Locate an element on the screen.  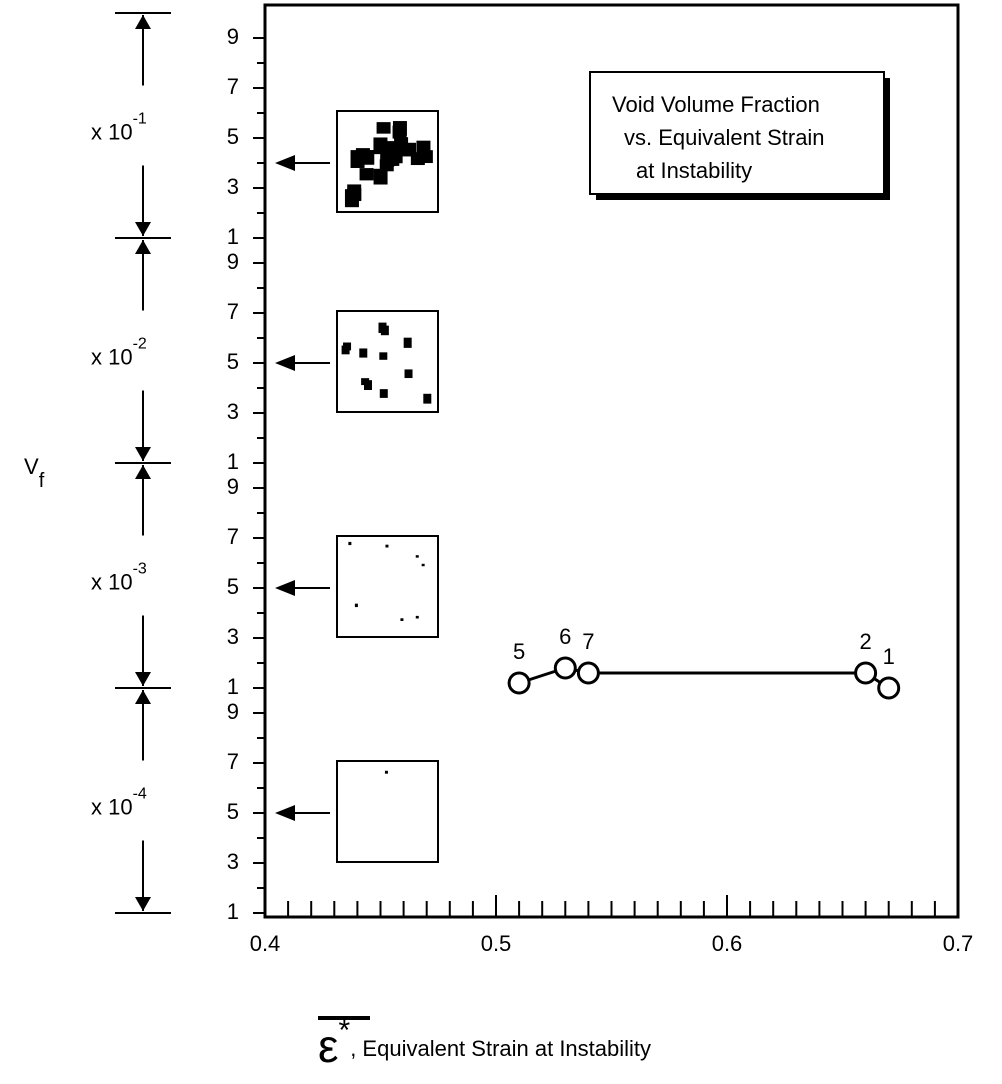
point-label: 7 is located at coordinates (588, 641).